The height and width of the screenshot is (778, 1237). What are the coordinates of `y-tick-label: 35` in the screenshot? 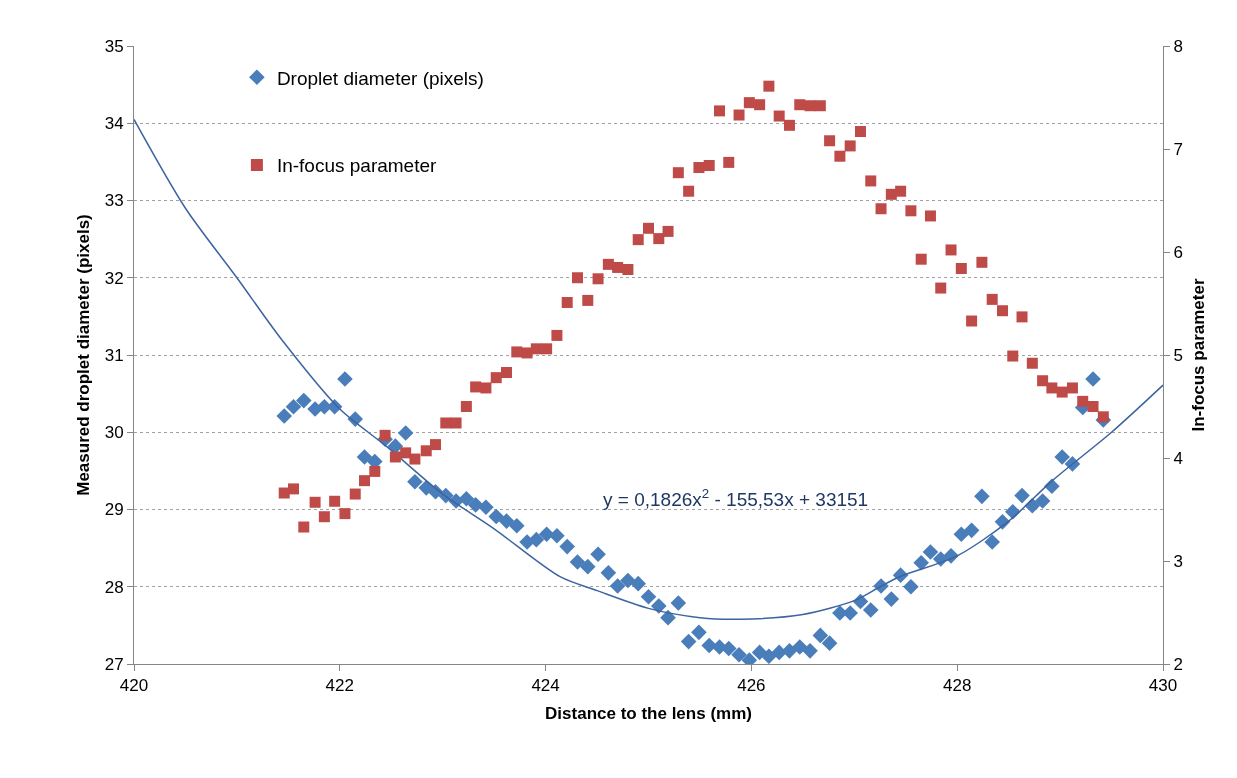 It's located at (114, 46).